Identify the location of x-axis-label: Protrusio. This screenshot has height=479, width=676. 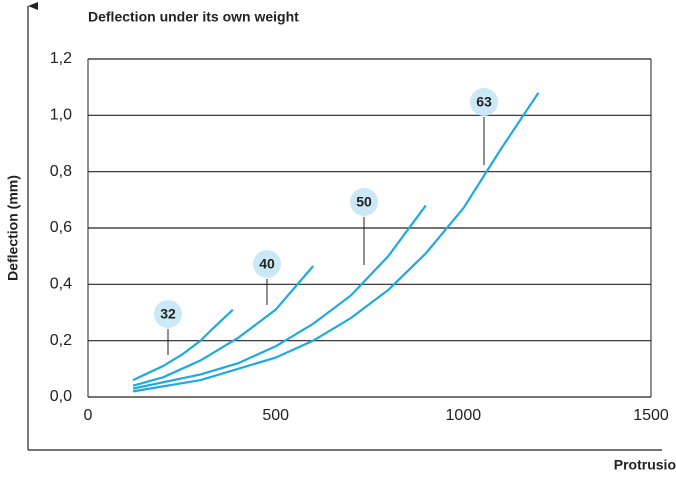
(645, 465).